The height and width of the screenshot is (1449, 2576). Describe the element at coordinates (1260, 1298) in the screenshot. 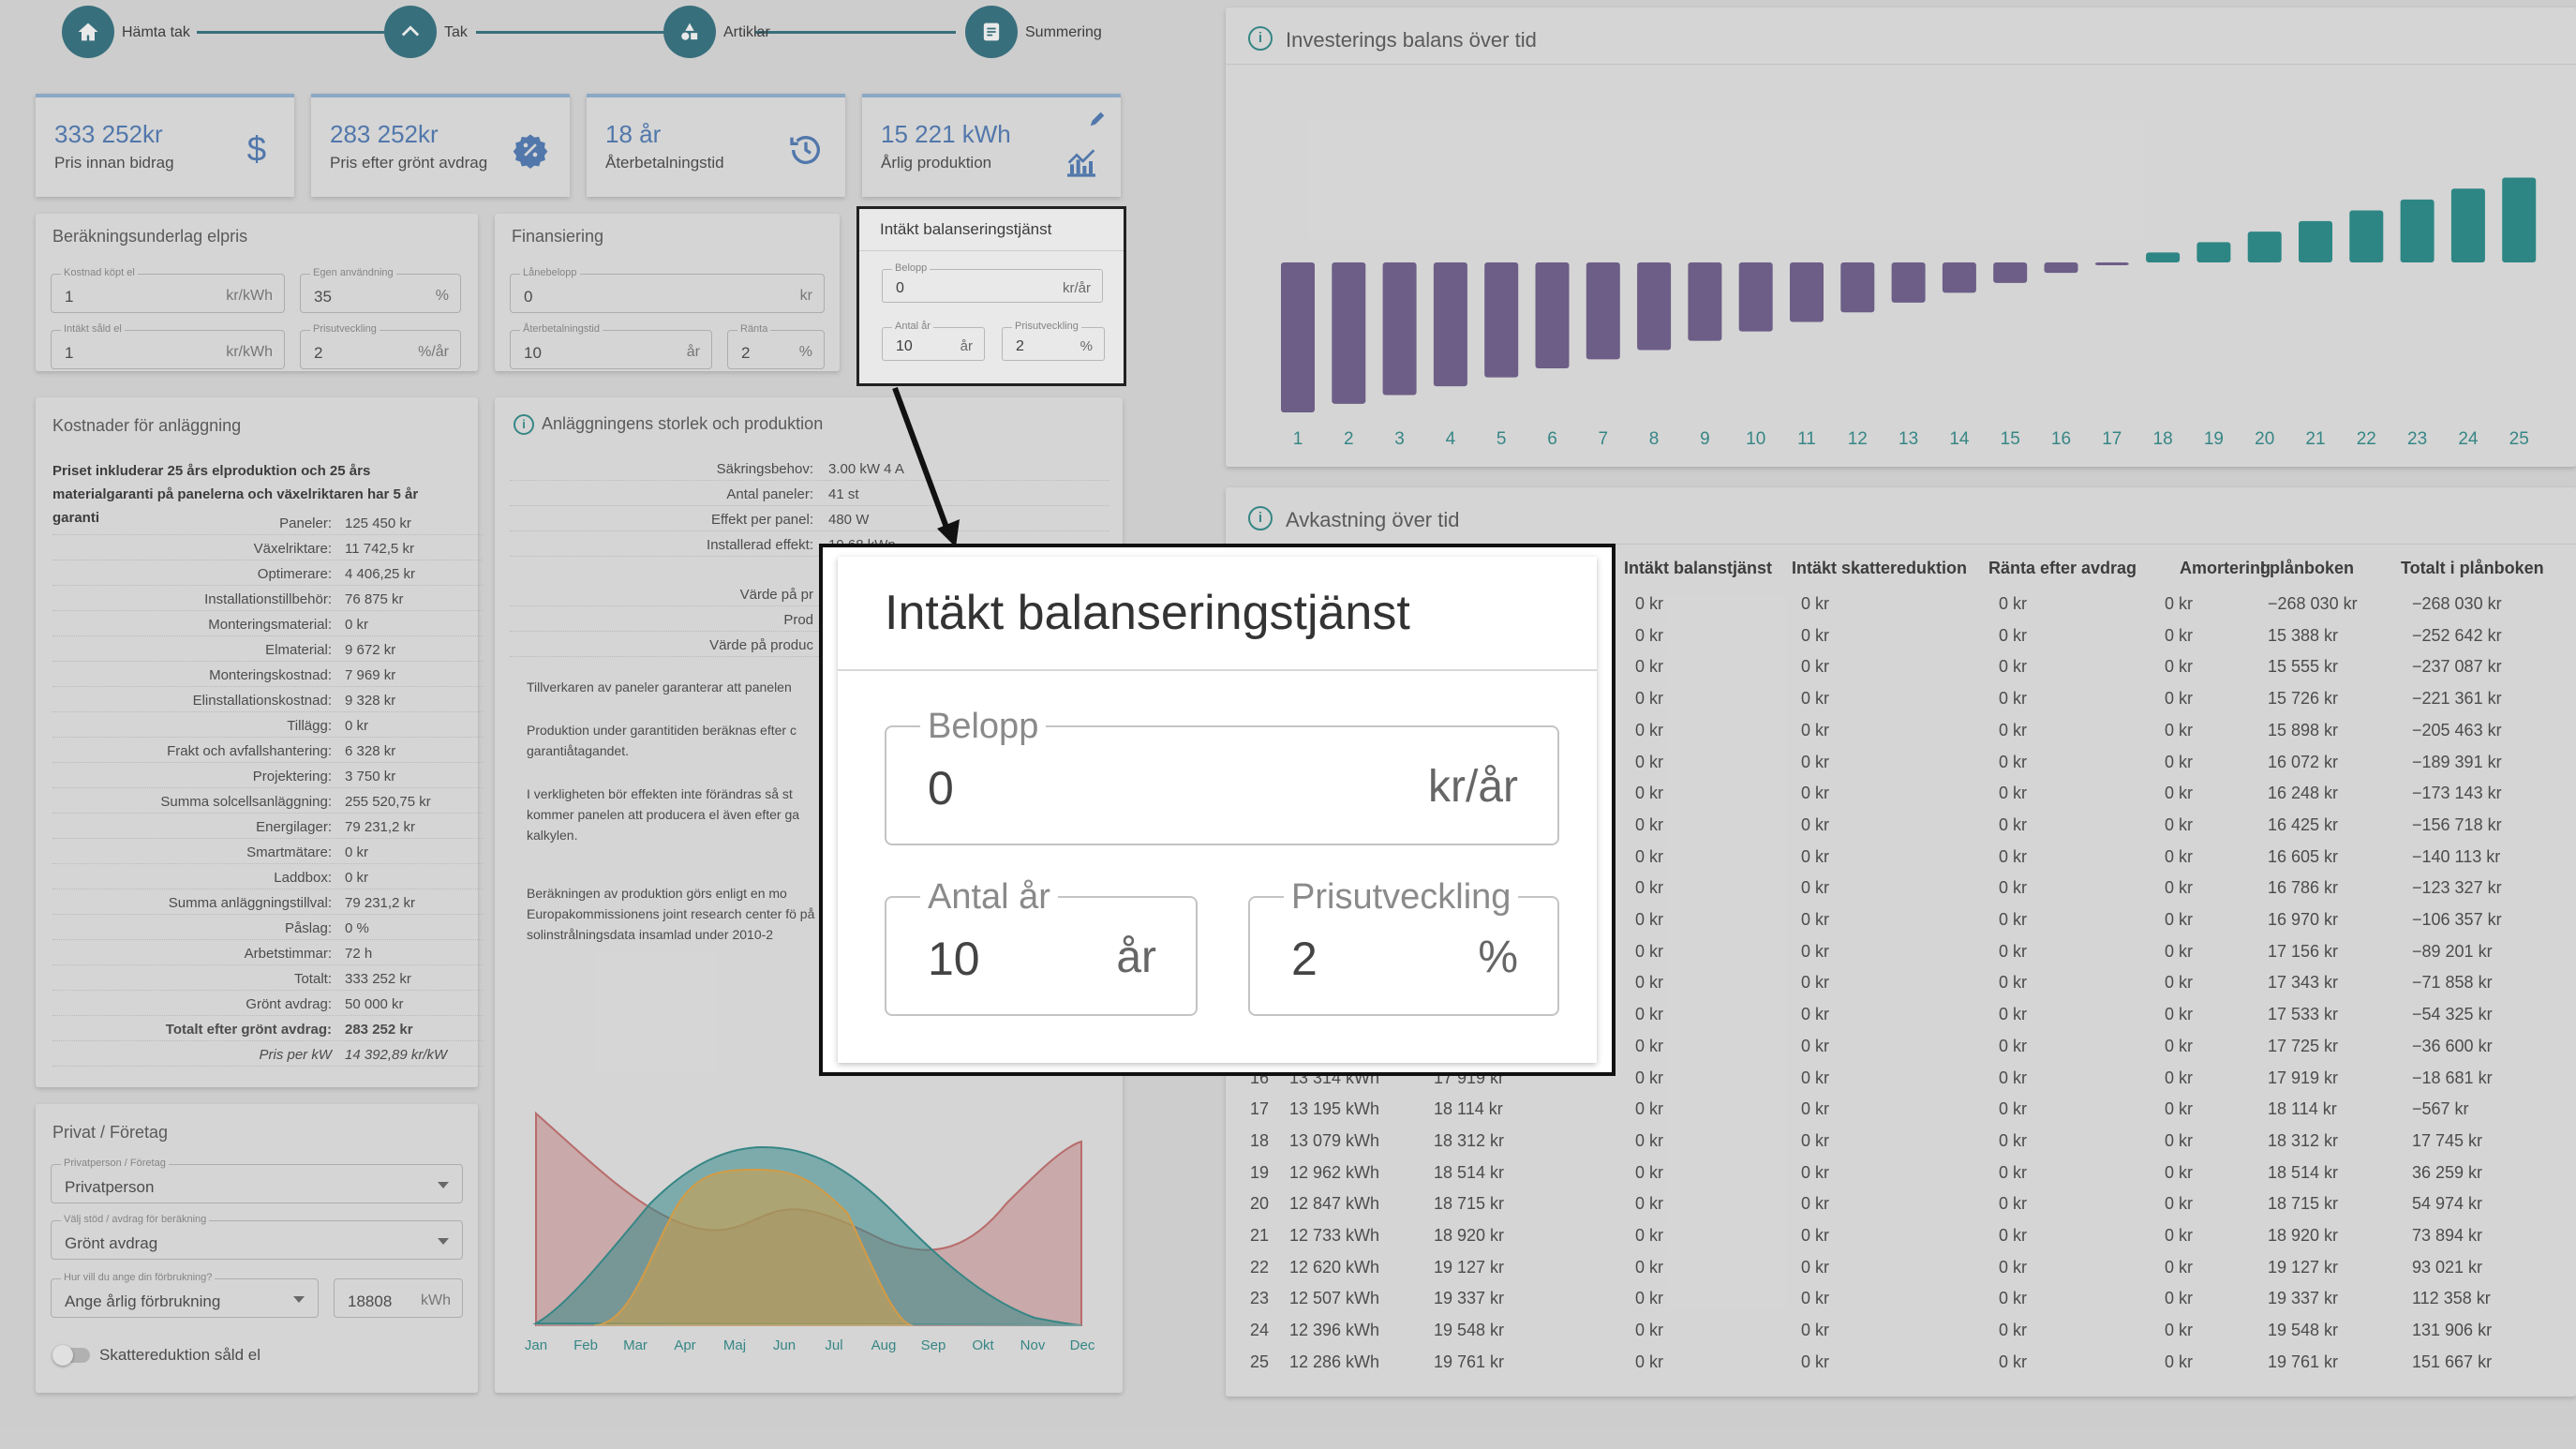

I see `year-cell: 23` at that location.